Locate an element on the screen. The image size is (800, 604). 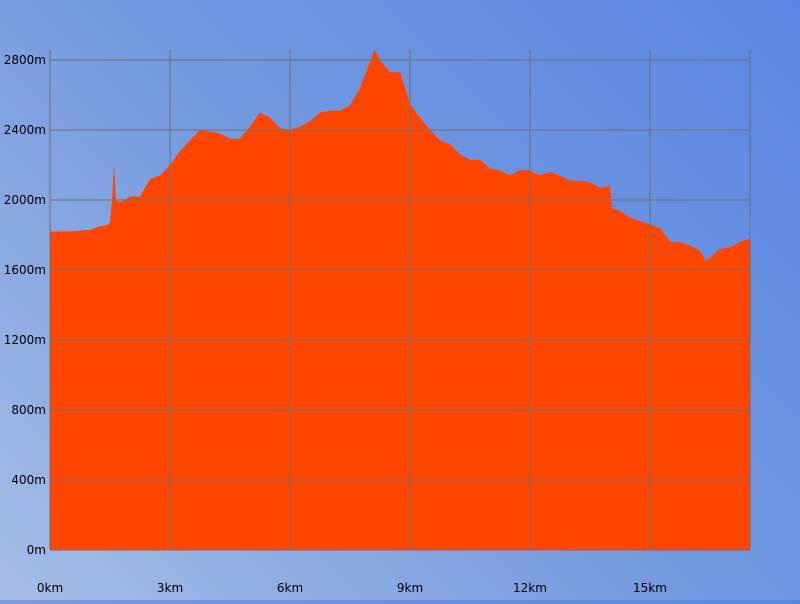
y-tick-label-7: 2800m is located at coordinates (25, 60).